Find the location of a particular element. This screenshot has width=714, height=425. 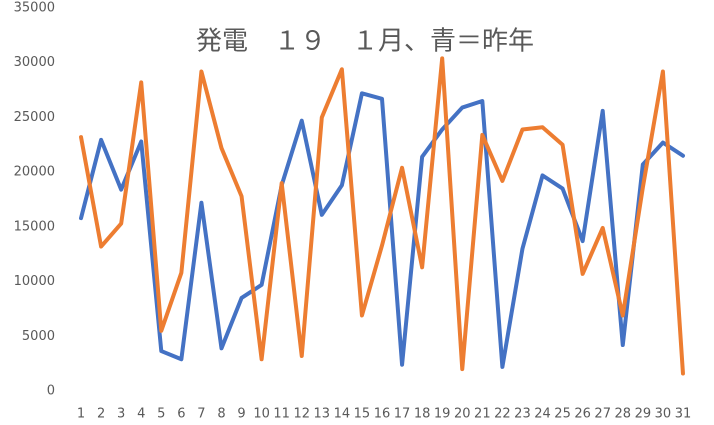

x-tick-label: 20 is located at coordinates (462, 414).